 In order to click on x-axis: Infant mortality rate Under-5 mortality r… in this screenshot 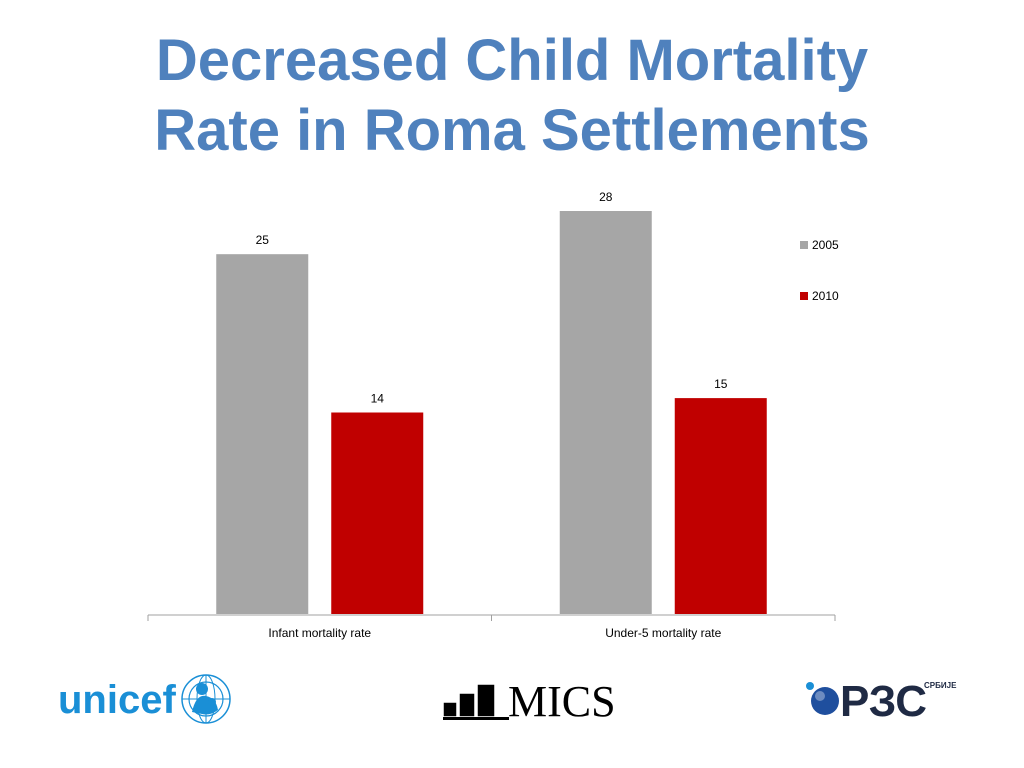, I will do `click(491, 627)`.